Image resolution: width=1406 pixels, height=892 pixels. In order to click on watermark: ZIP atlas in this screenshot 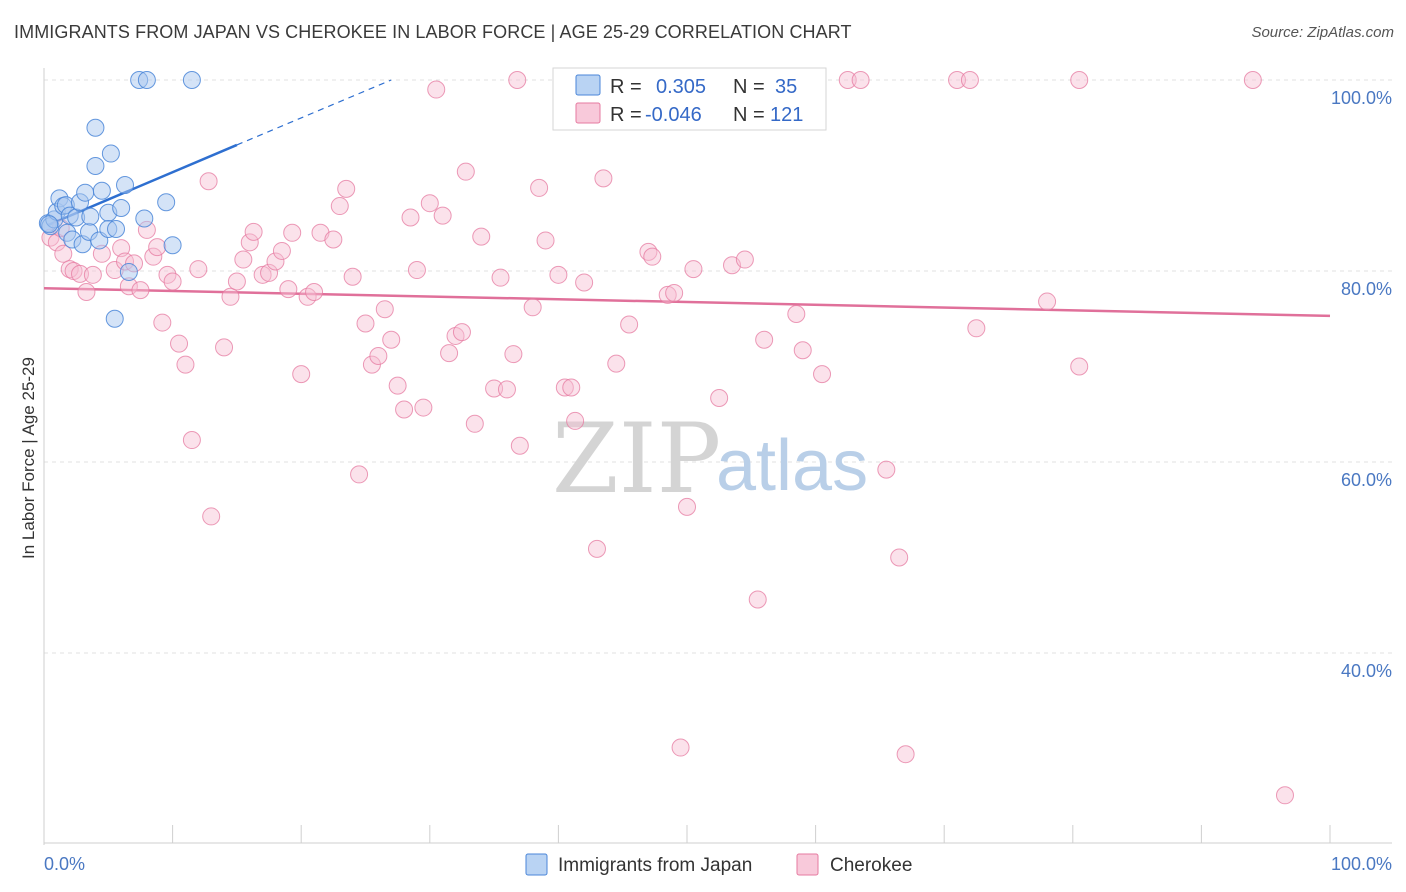, I will do `click(710, 459)`.